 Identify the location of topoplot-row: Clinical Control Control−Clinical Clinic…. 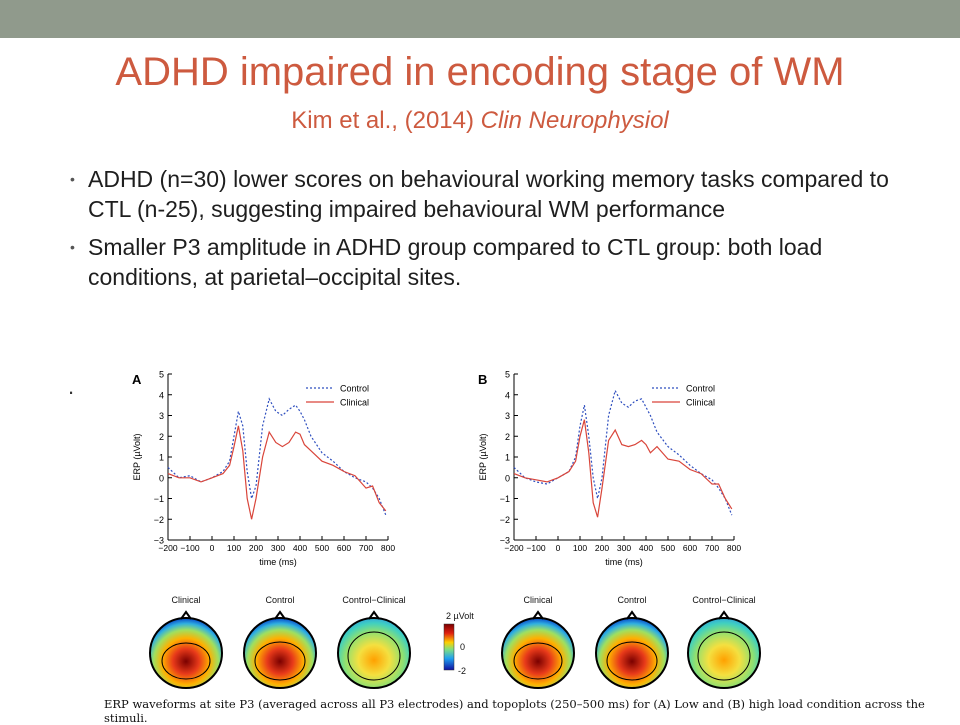
(455, 642).